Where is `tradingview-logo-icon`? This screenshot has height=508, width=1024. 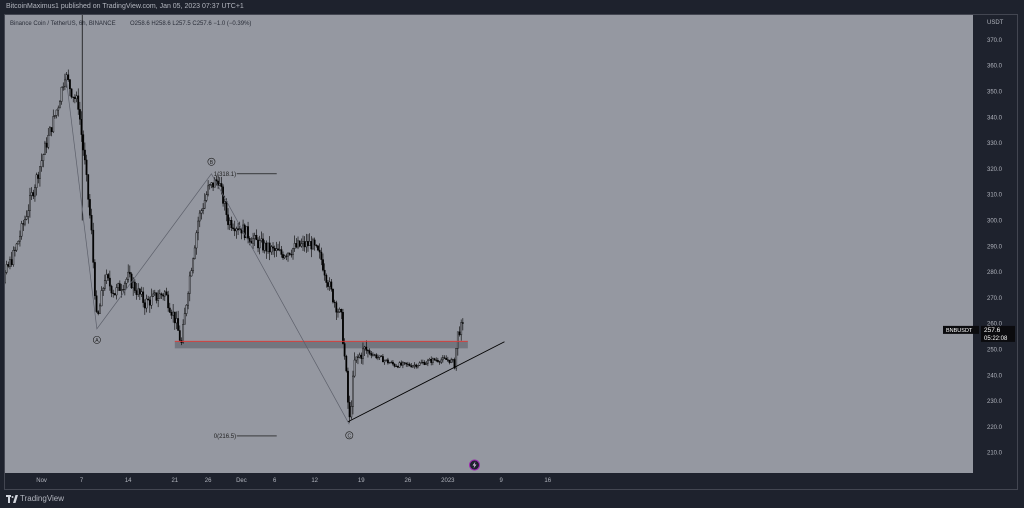
tradingview-logo-icon is located at coordinates (12, 499).